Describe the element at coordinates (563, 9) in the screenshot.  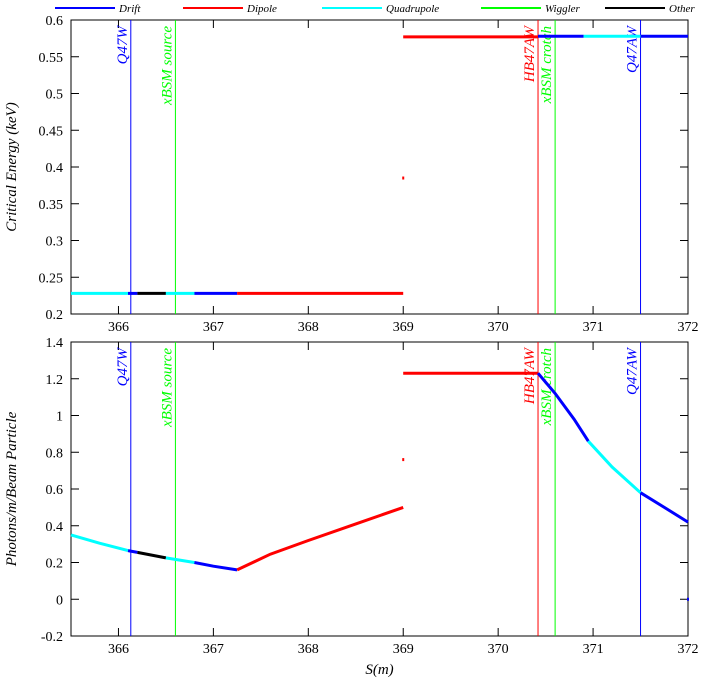
I see `legend-label-wiggler: Wiggler` at that location.